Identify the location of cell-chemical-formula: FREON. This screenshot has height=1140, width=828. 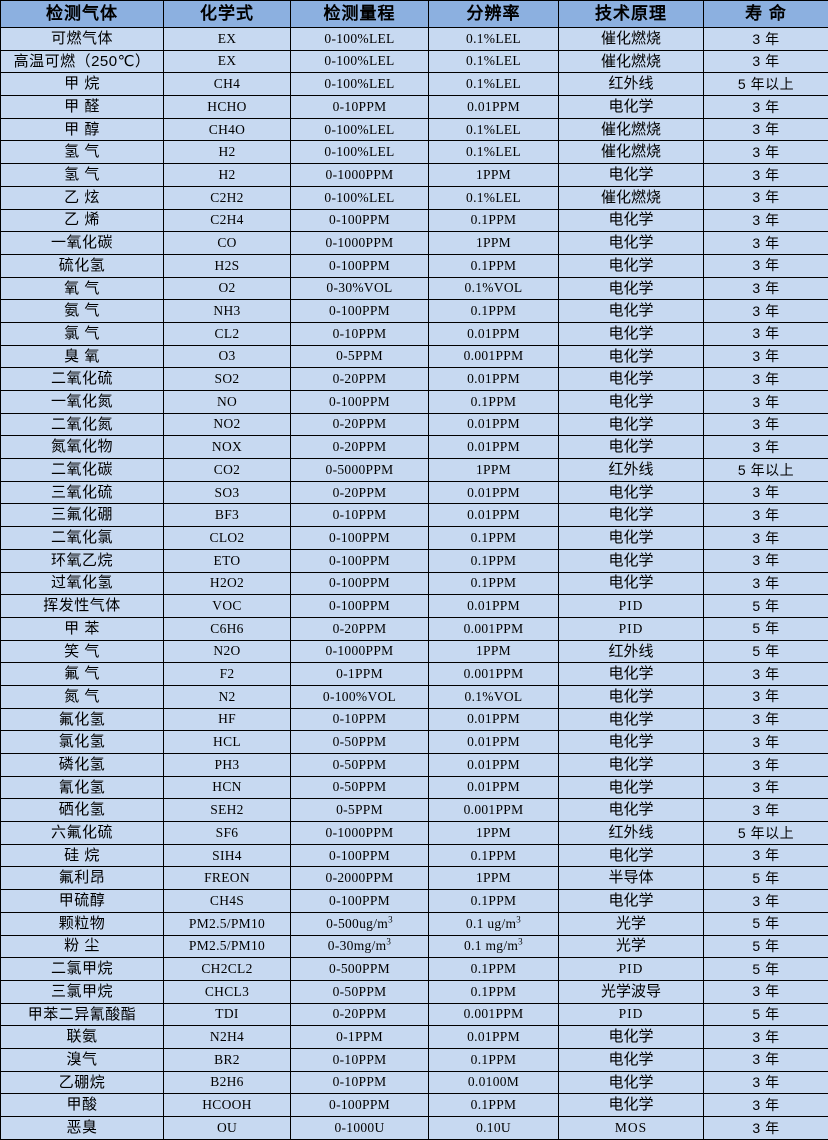
(227, 878).